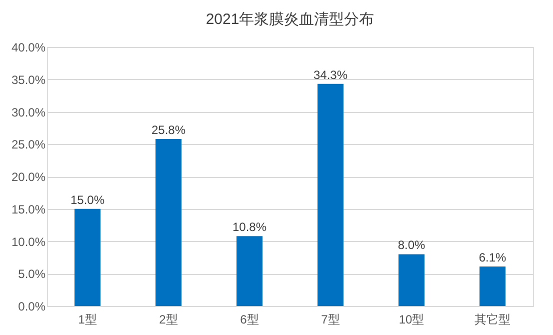  What do you see at coordinates (28, 47) in the screenshot?
I see `y-tick-label: 40.0%` at bounding box center [28, 47].